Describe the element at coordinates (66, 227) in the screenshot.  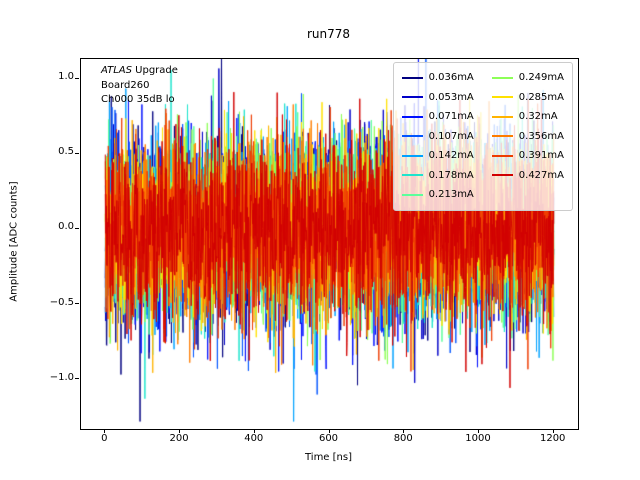
I see `y-tick-label: 0.0` at that location.